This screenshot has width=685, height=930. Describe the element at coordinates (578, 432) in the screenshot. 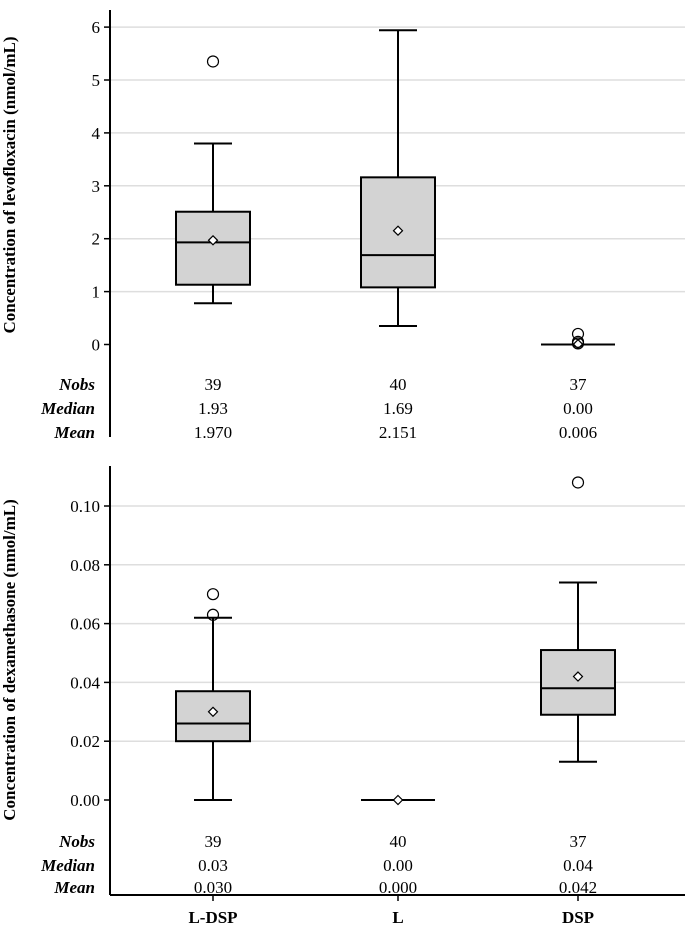

I see `stat-value: 0.006` at that location.